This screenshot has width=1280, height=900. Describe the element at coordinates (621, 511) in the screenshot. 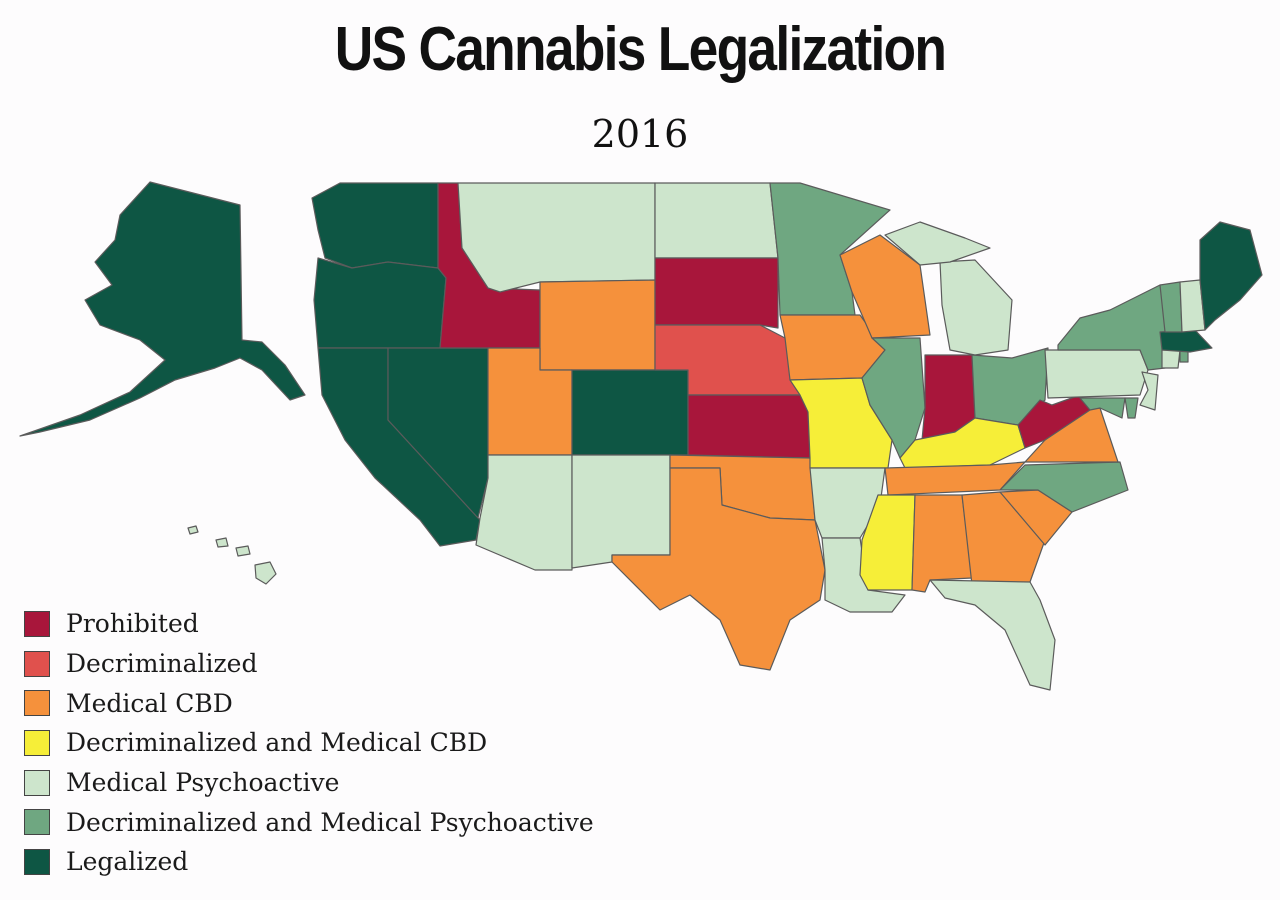

I see `state-NM` at that location.